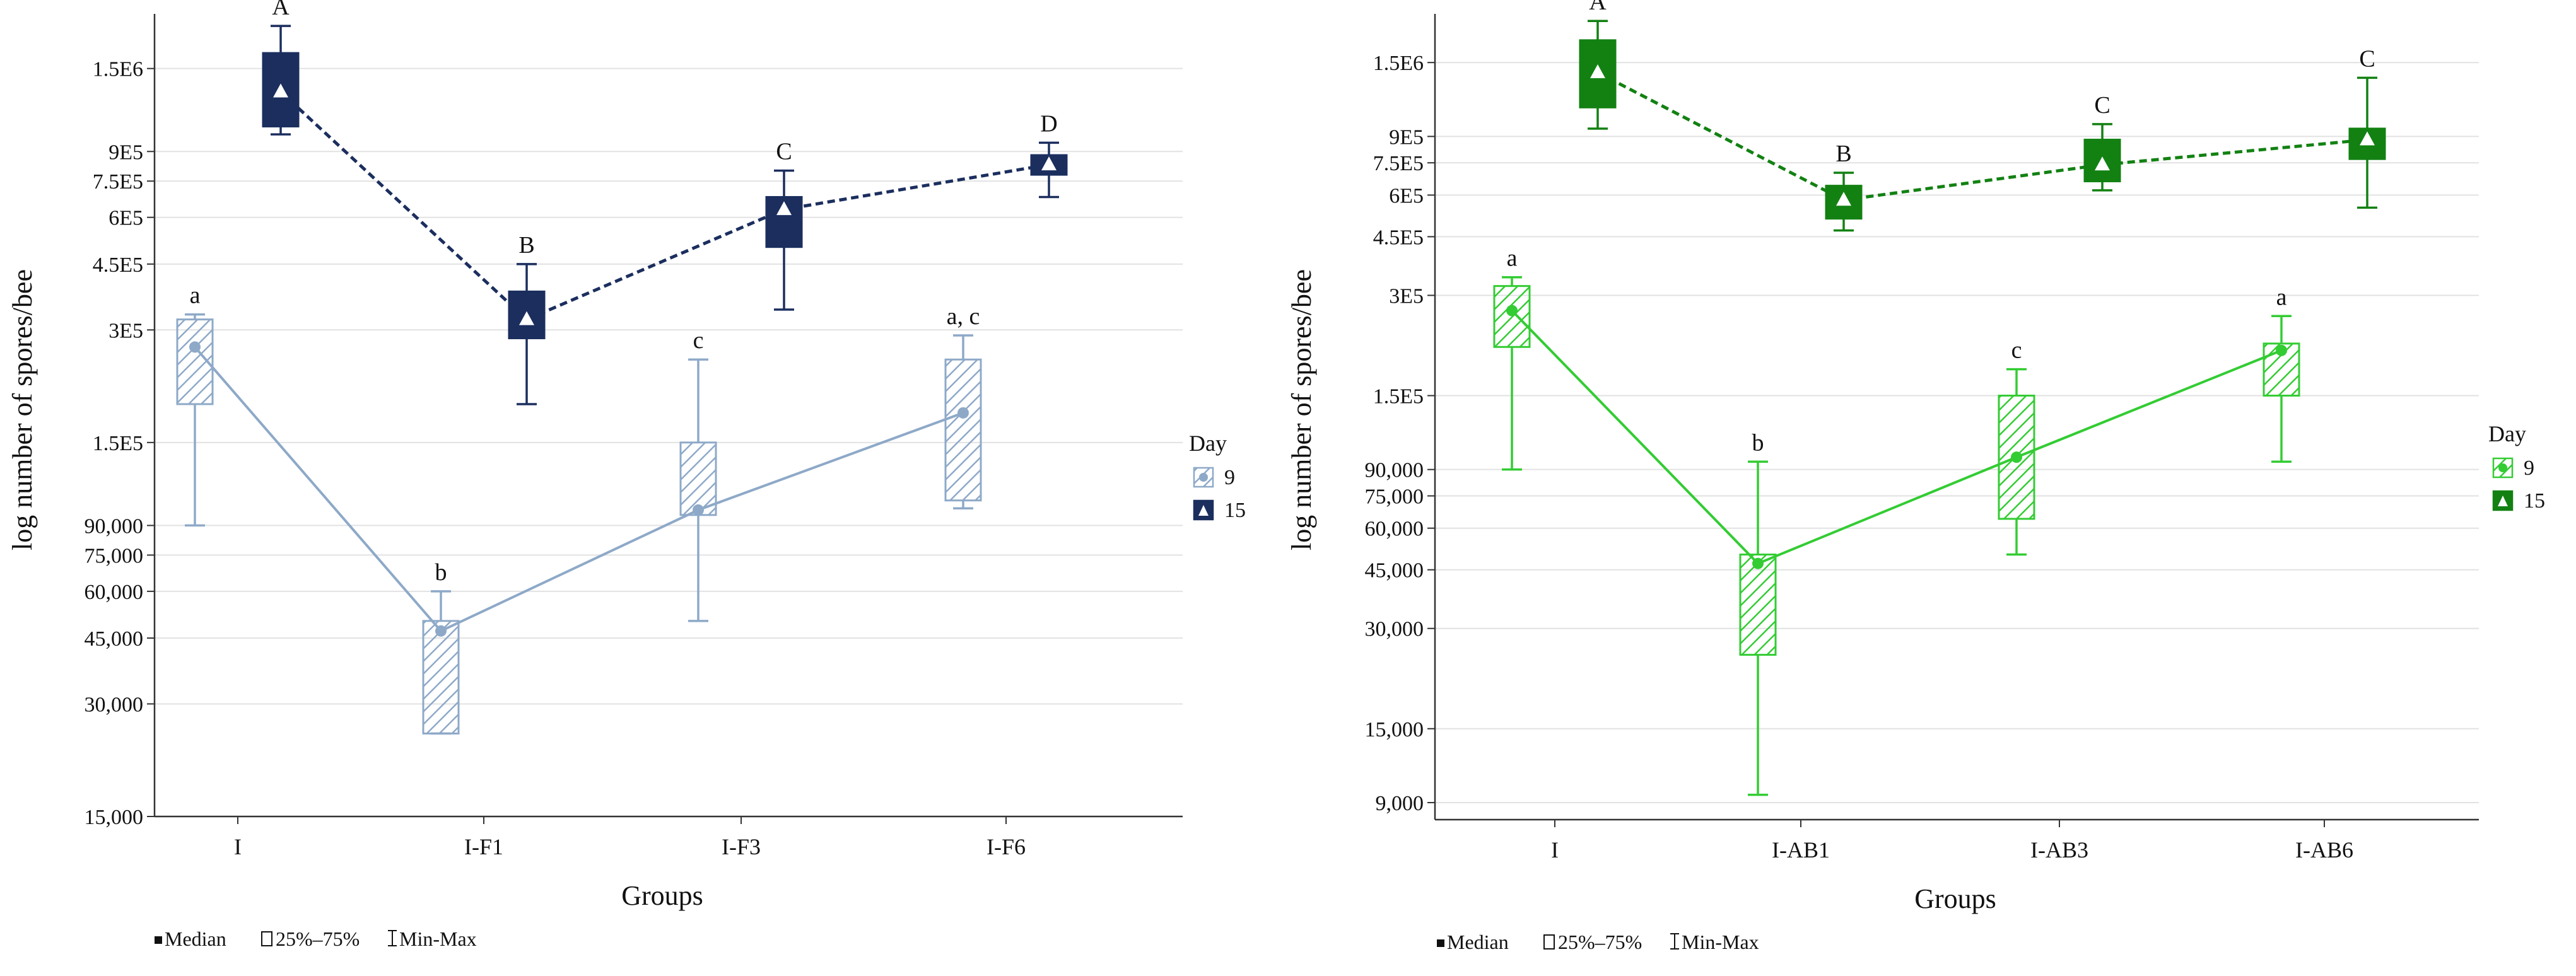  What do you see at coordinates (1006, 846) in the screenshot?
I see `x-tick-label: I-F6` at bounding box center [1006, 846].